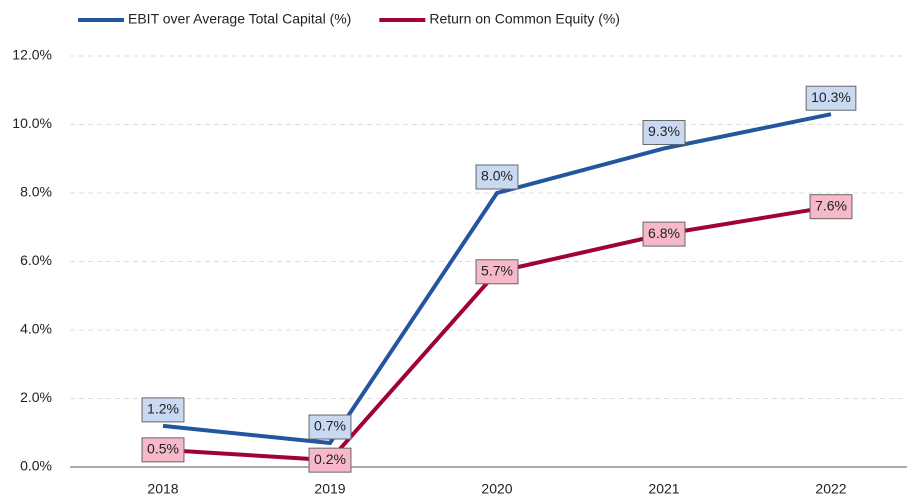 This screenshot has height=501, width=907. What do you see at coordinates (36, 260) in the screenshot?
I see `y-tick-label: 6.0%` at bounding box center [36, 260].